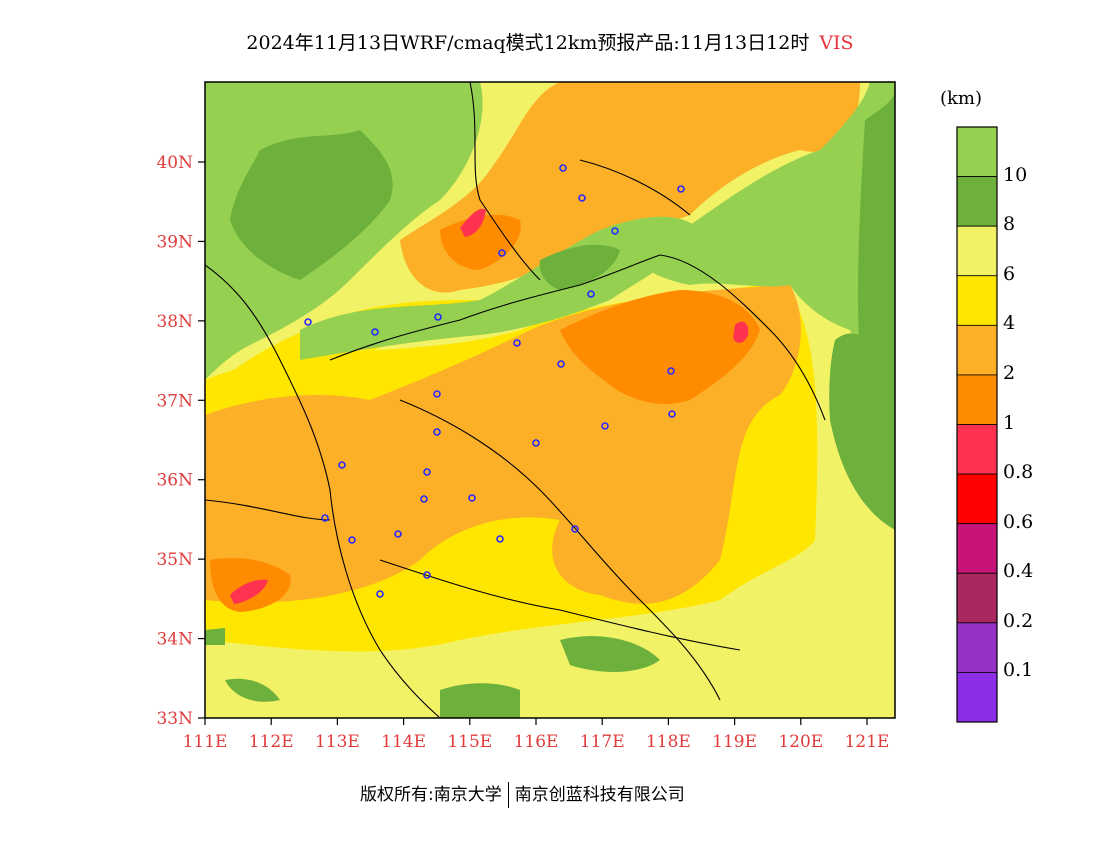  Describe the element at coordinates (741, 332) in the screenshot. I see `field-red-spot-east` at that location.